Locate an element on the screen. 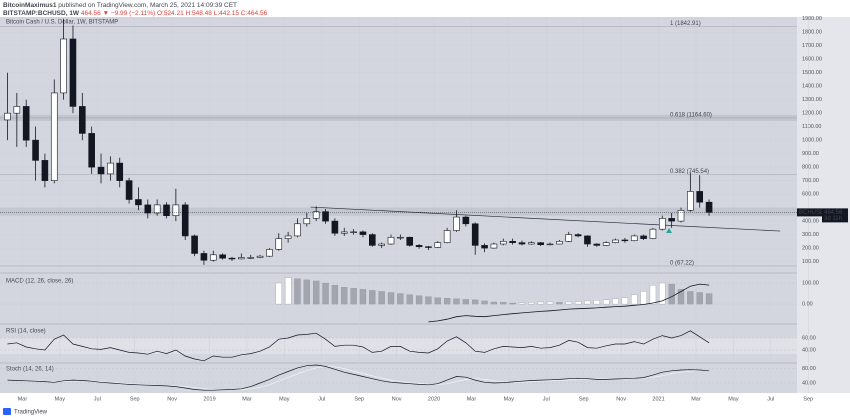  ohlc: O:524.21 H:548.48 L:442.15 C:464.56 is located at coordinates (212, 13).